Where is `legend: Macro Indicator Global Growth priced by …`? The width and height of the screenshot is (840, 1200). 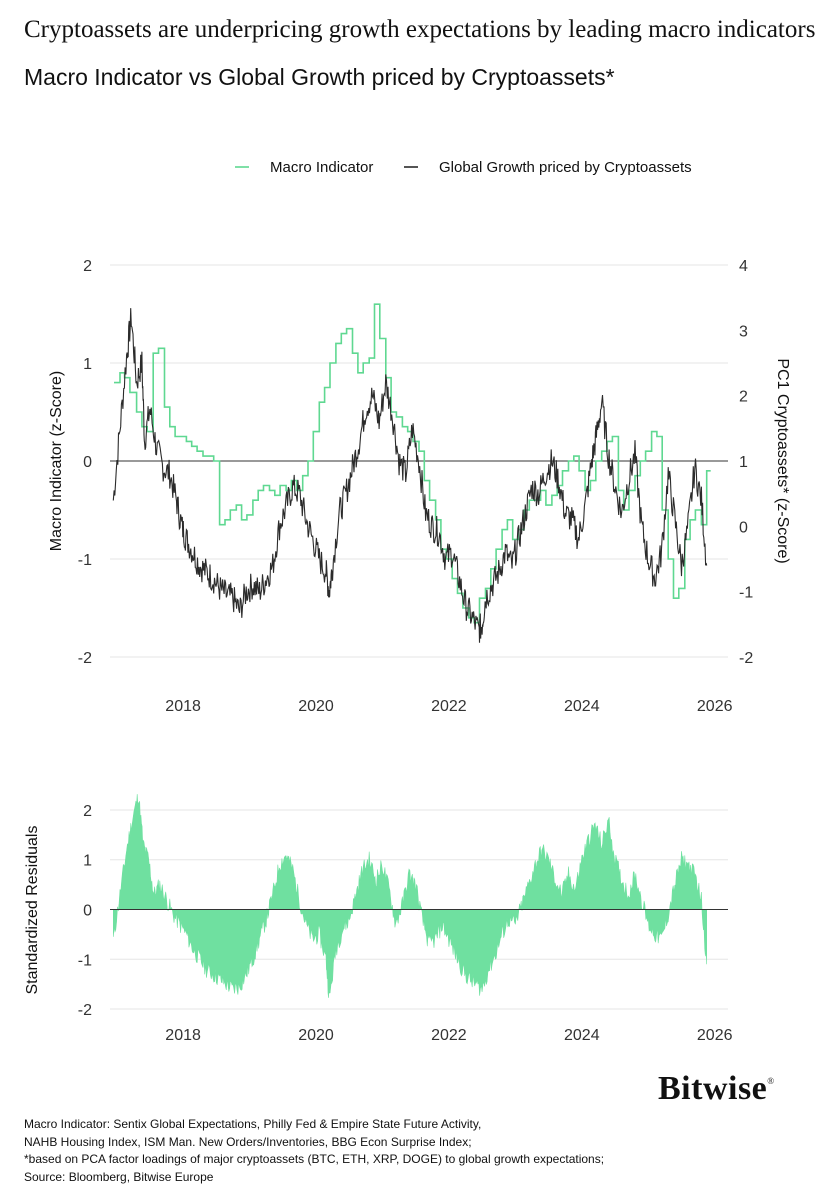 legend: Macro Indicator Global Growth priced by … is located at coordinates (463, 167).